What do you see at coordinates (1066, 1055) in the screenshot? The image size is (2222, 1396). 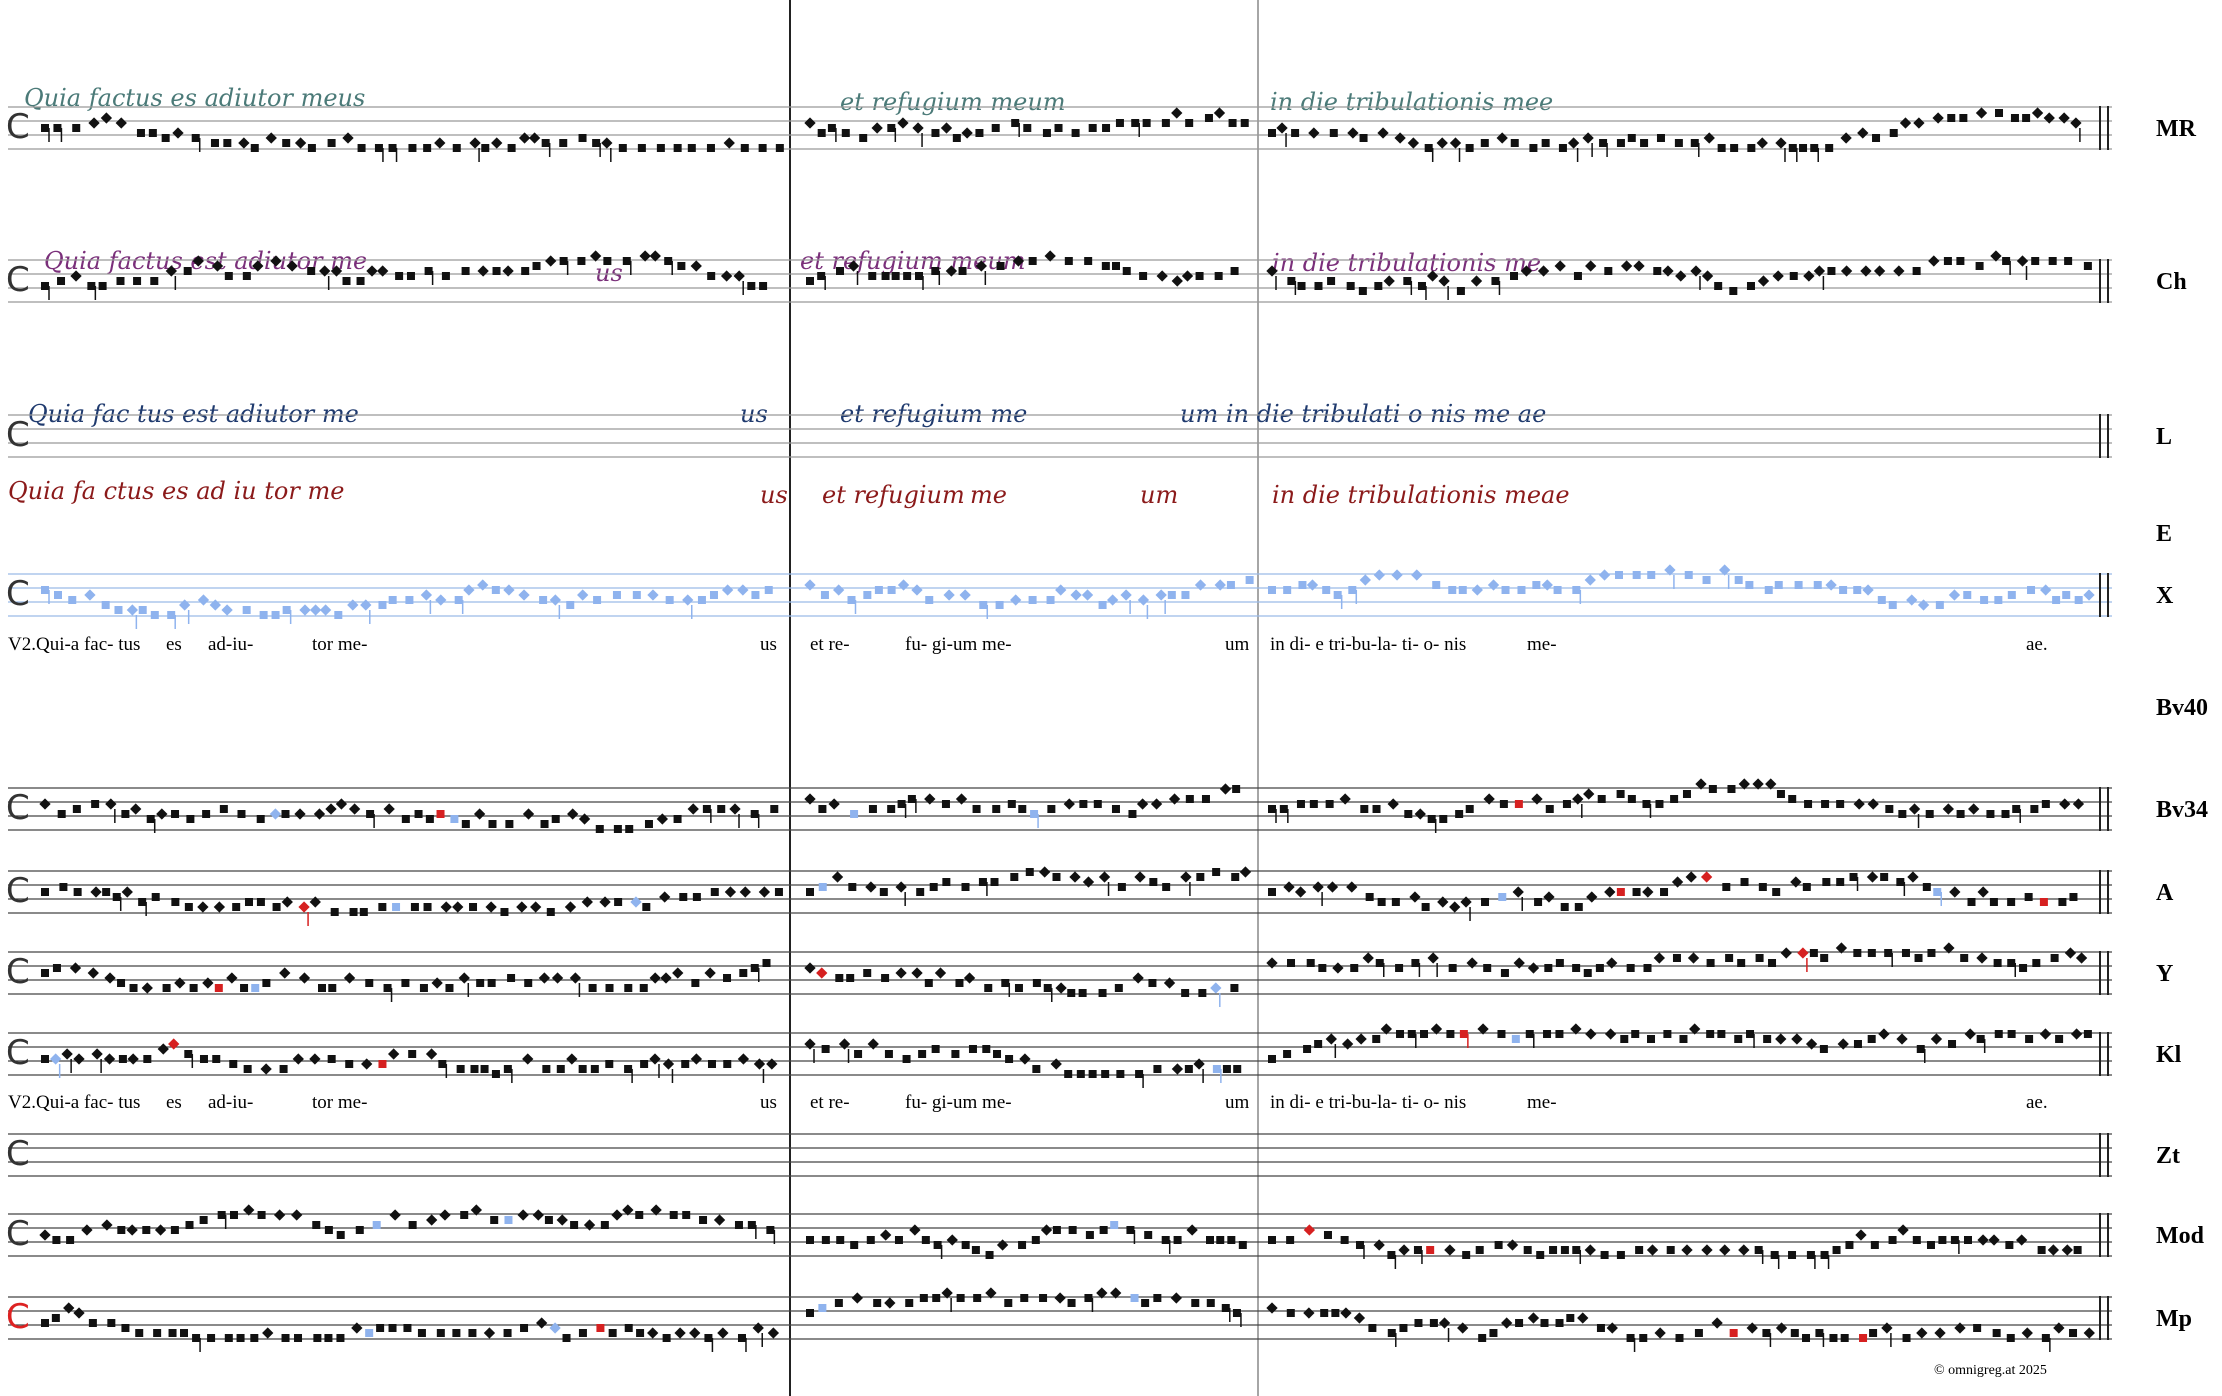 I see `neumes` at bounding box center [1066, 1055].